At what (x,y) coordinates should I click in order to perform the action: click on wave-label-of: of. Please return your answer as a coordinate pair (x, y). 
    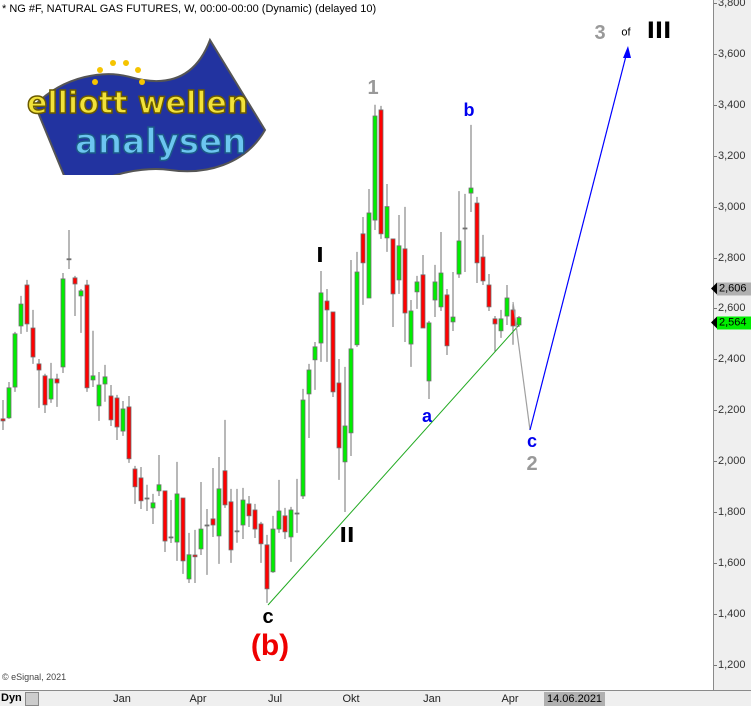
    Looking at the image, I should click on (626, 32).